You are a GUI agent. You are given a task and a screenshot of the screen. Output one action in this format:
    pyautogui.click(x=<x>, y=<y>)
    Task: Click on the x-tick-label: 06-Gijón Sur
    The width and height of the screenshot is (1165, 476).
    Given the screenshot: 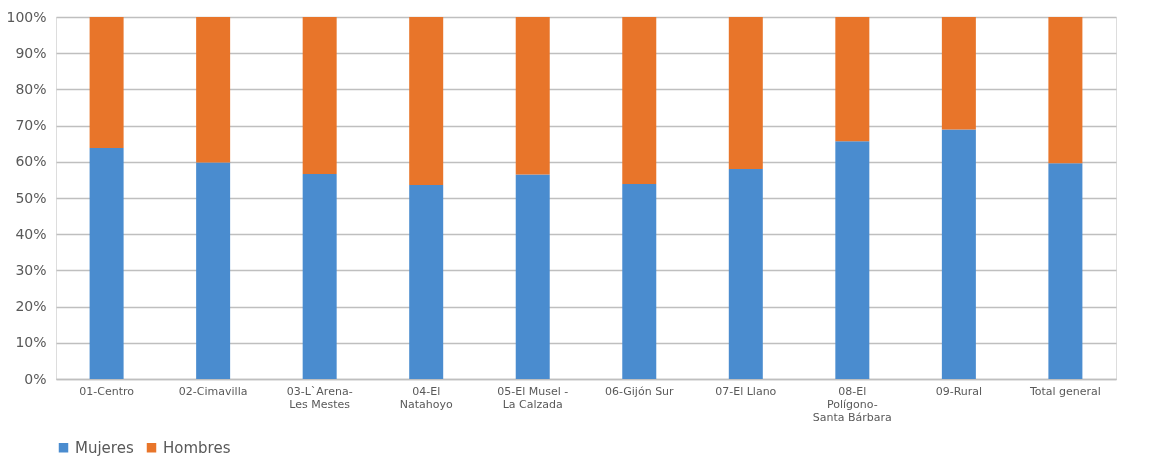 What is the action you would take?
    pyautogui.click(x=639, y=391)
    